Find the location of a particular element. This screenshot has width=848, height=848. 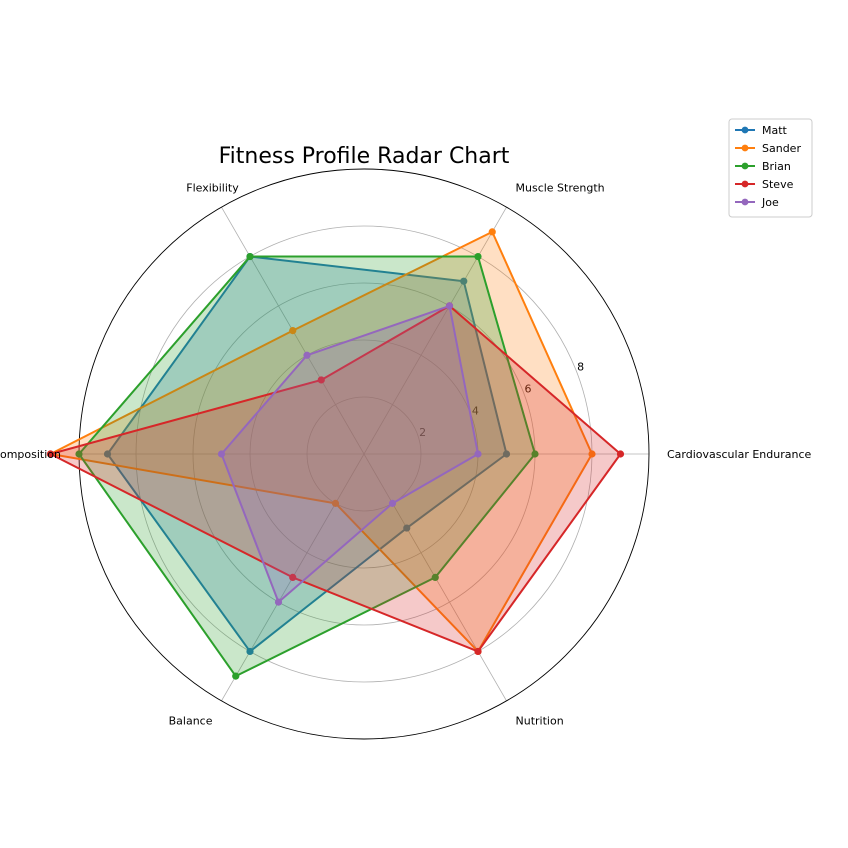

legend-marker-steve is located at coordinates (745, 184).